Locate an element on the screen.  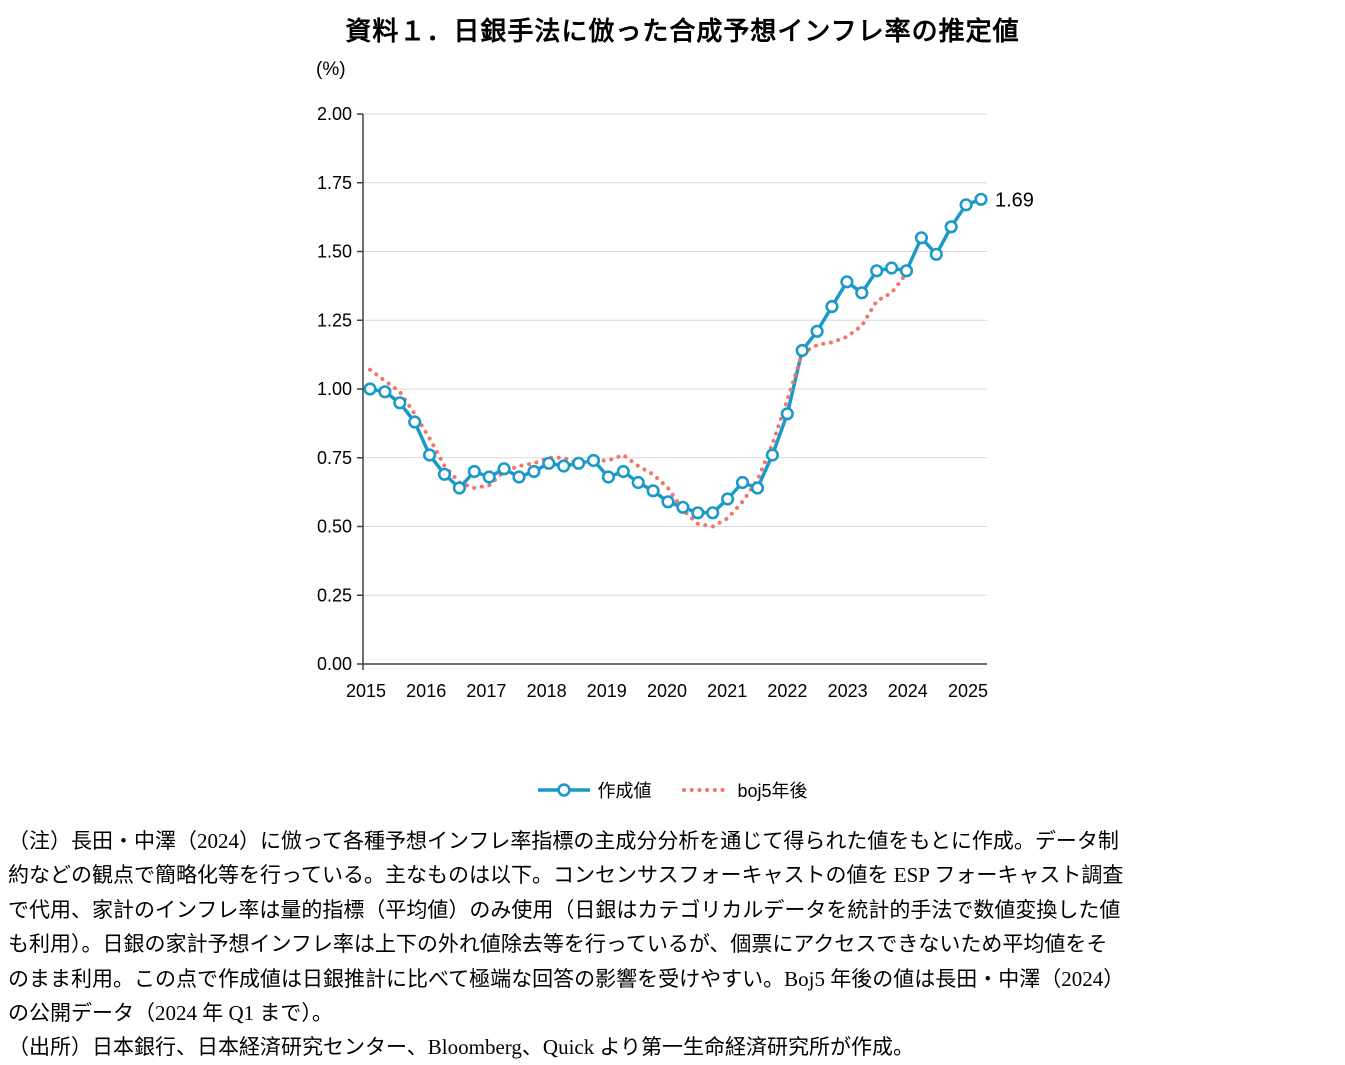
legend-circle-marker-sample is located at coordinates (564, 790).